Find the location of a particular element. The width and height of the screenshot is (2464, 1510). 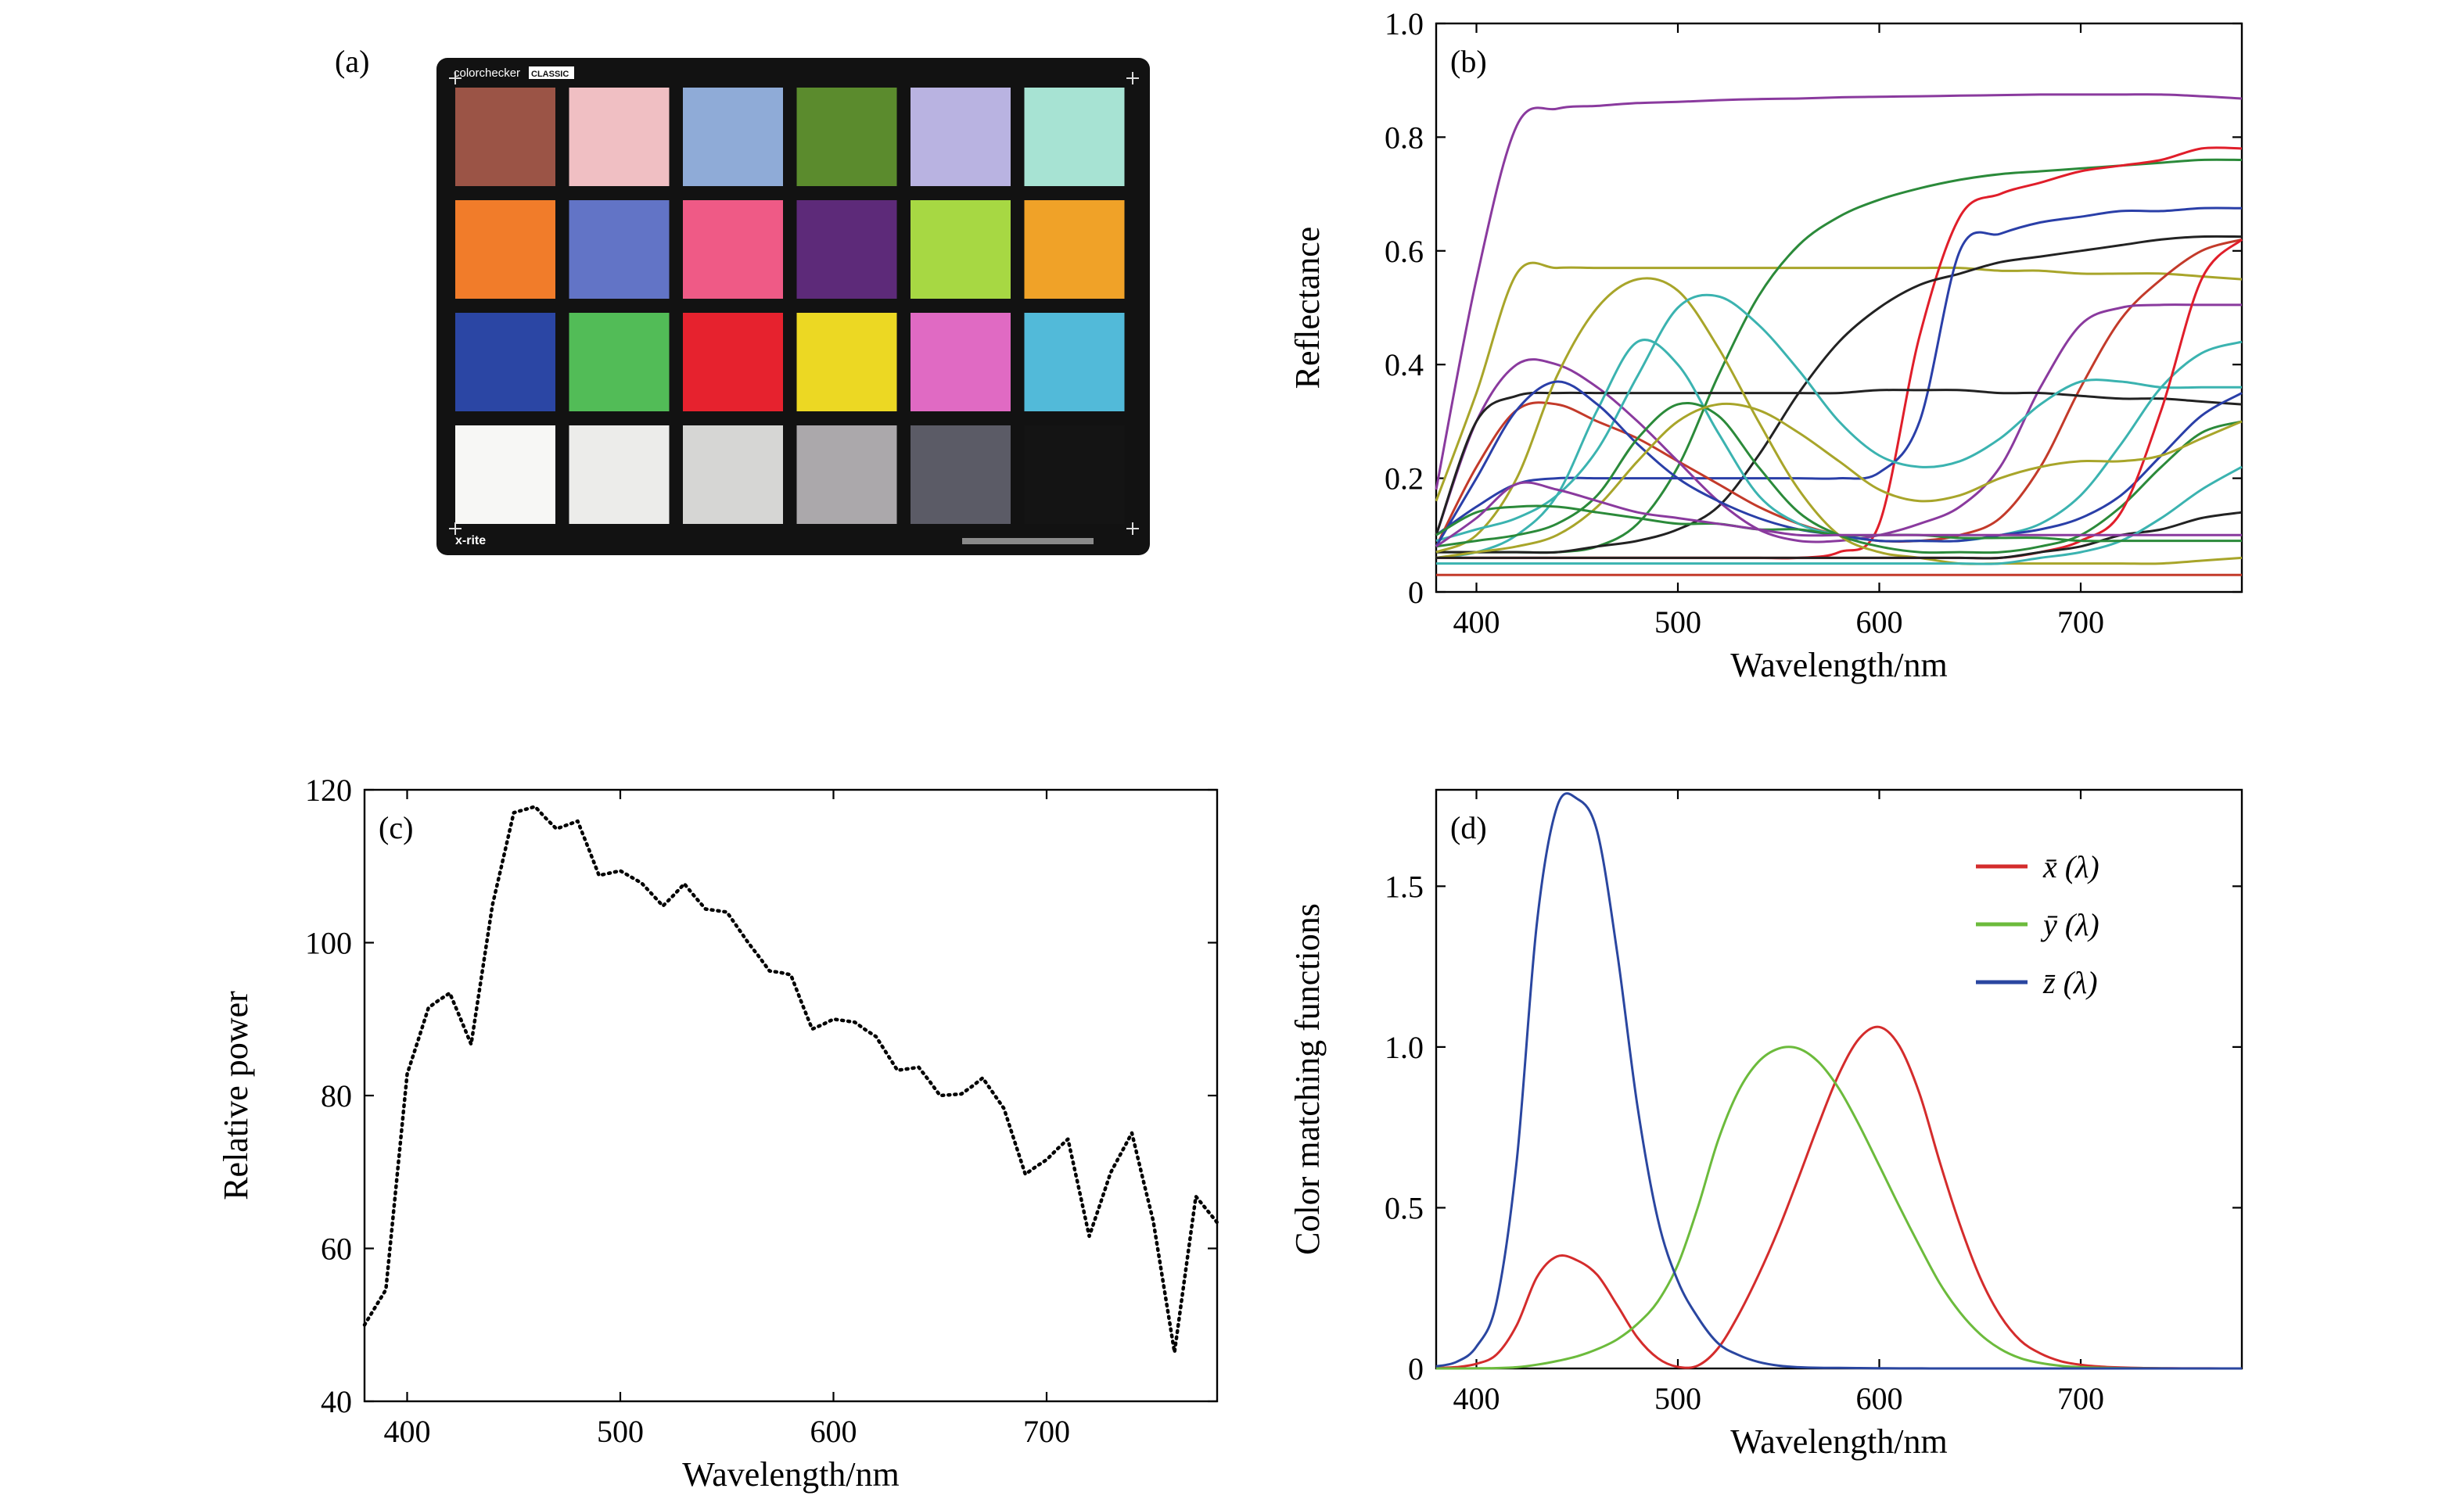

plot-frame-b is located at coordinates (1839, 308).